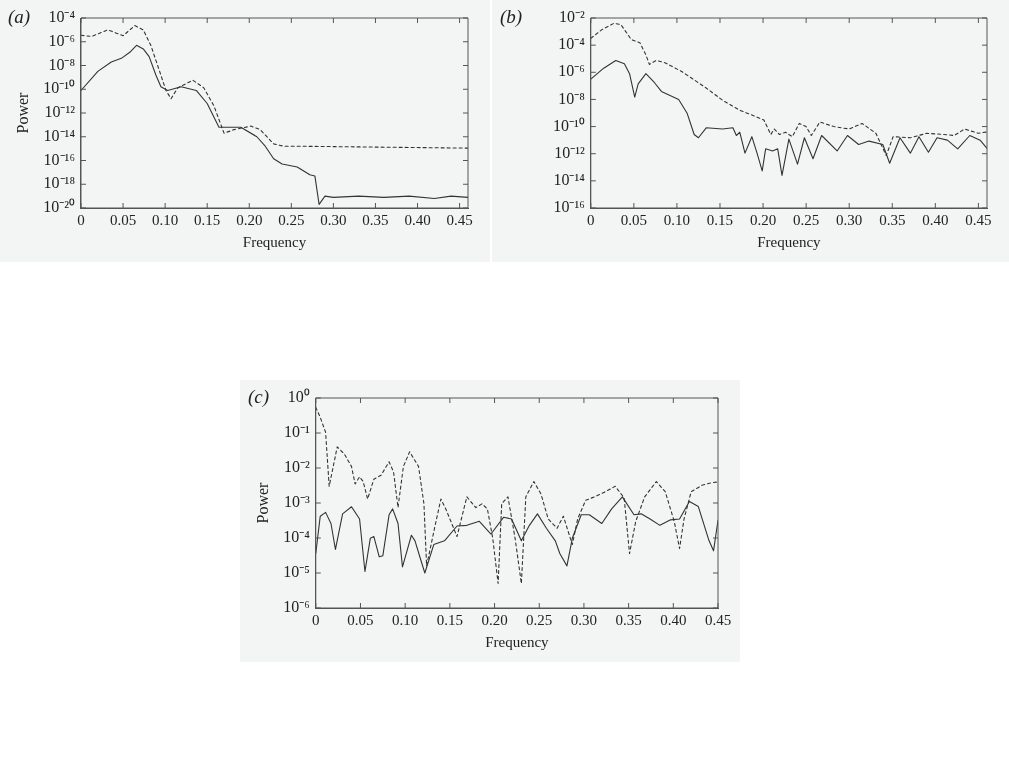  Describe the element at coordinates (511, 16) in the screenshot. I see `chart-title: (b)` at that location.